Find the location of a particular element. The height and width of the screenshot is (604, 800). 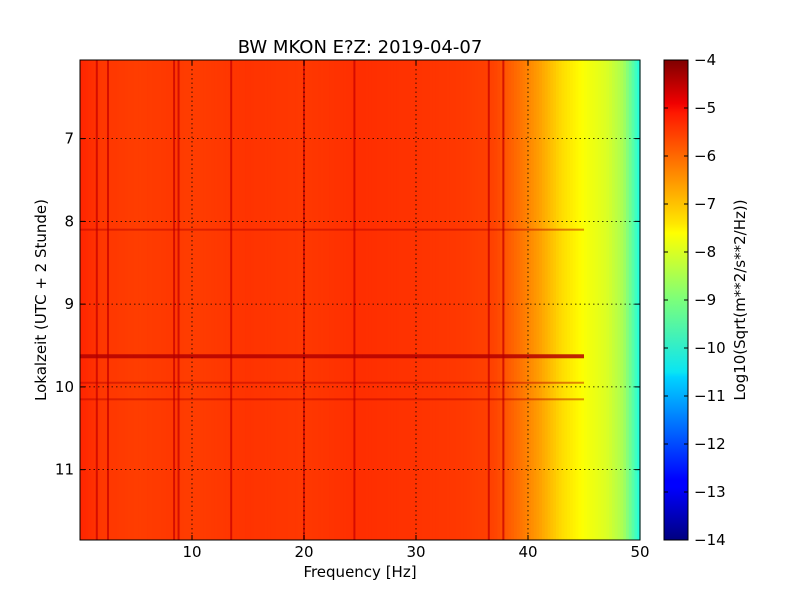

colorbar-label: Log10(Sqrt(m**2/s**2/Hz)) is located at coordinates (740, 299).